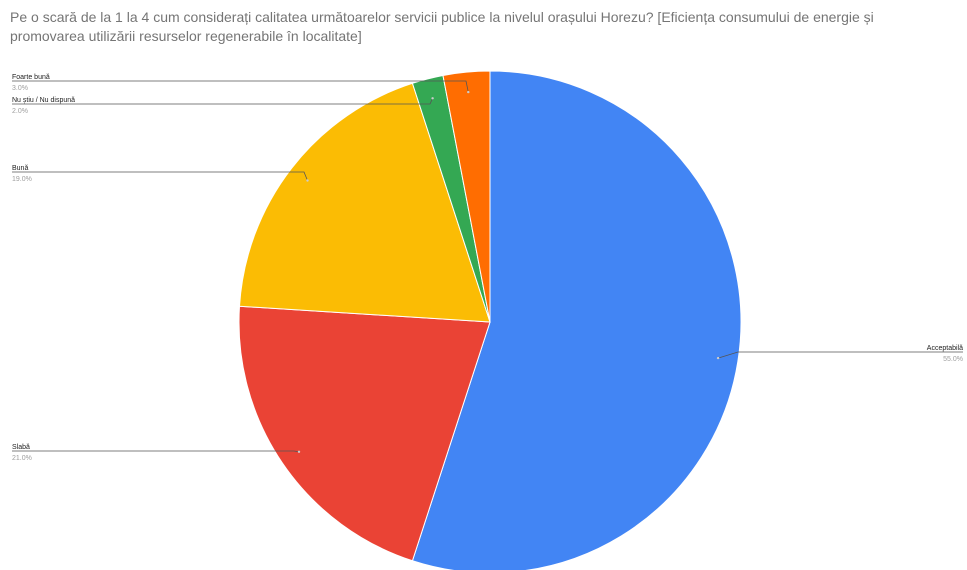 This screenshot has width=967, height=570. I want to click on slice-label: Foarte bună, so click(31, 77).